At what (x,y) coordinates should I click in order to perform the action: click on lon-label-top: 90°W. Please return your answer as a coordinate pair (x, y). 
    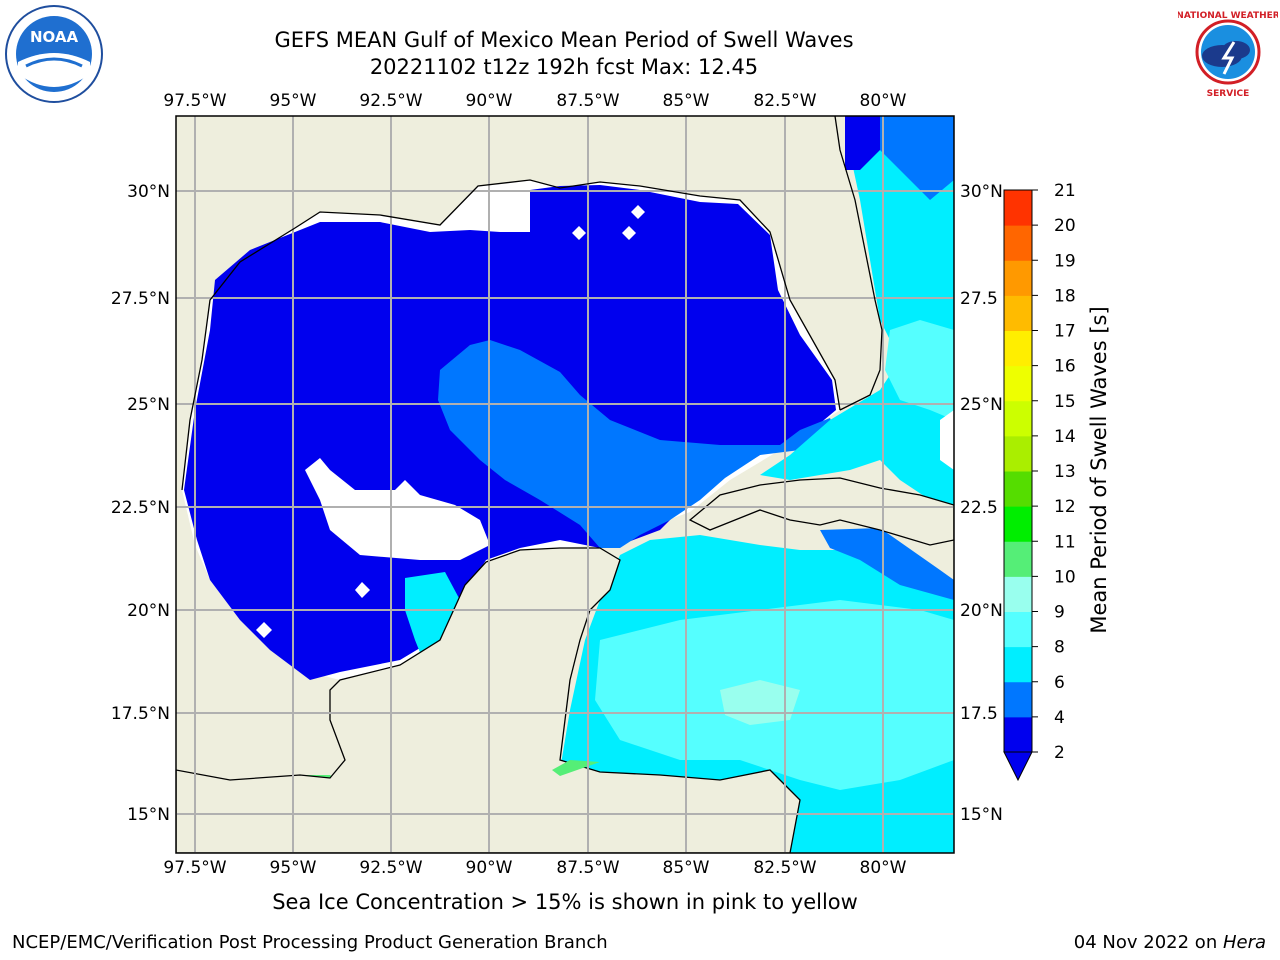
    Looking at the image, I should click on (489, 101).